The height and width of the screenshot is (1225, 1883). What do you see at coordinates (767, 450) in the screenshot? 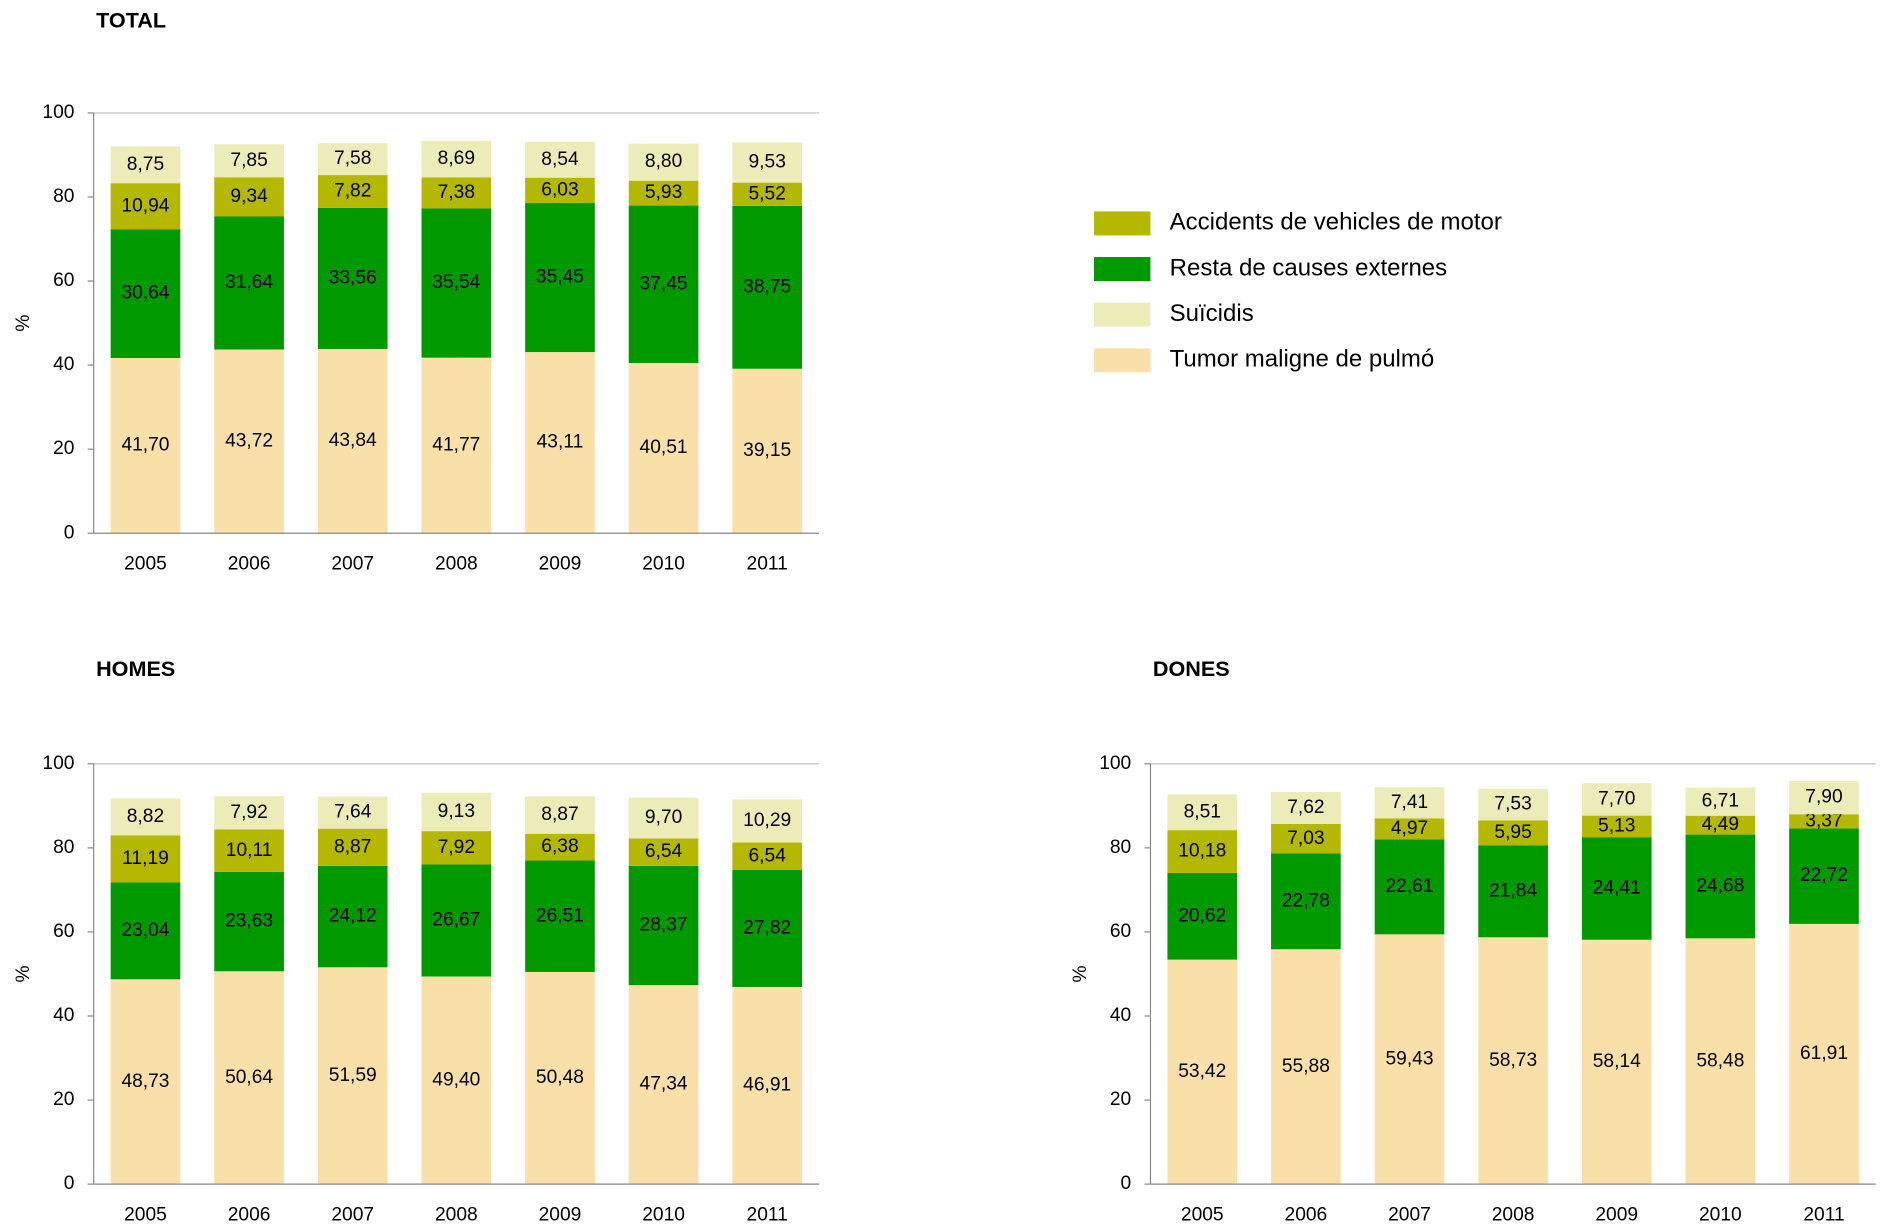
I see `data-label: 39,15` at bounding box center [767, 450].